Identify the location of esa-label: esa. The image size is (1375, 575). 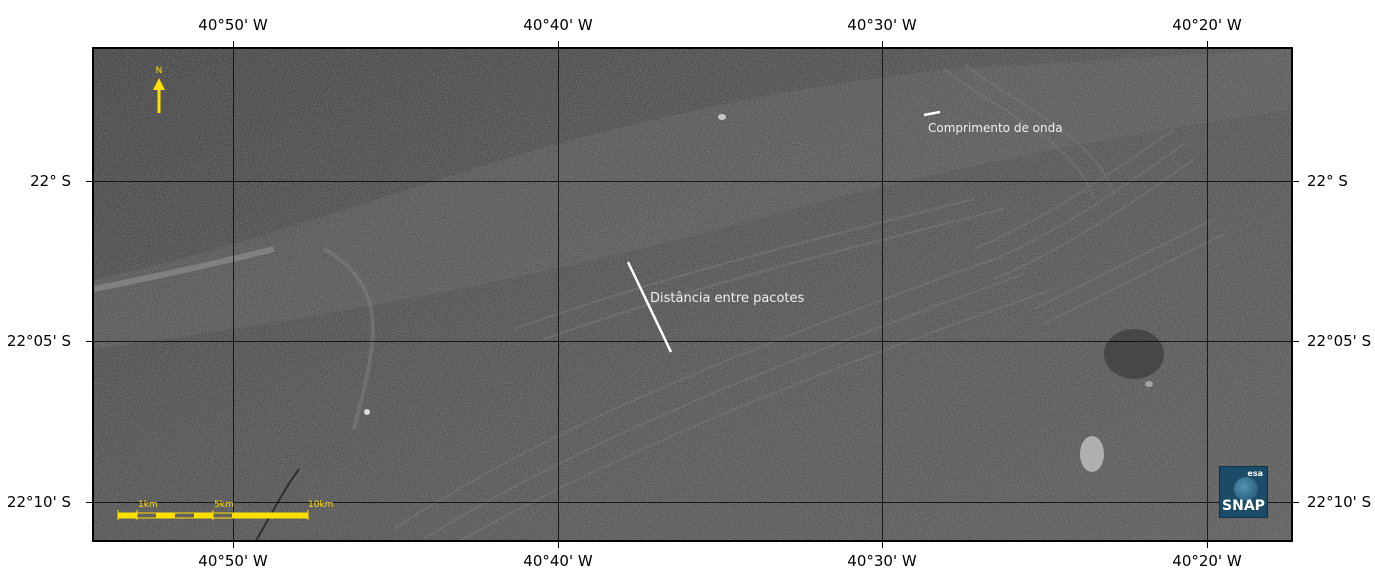
(1255, 473).